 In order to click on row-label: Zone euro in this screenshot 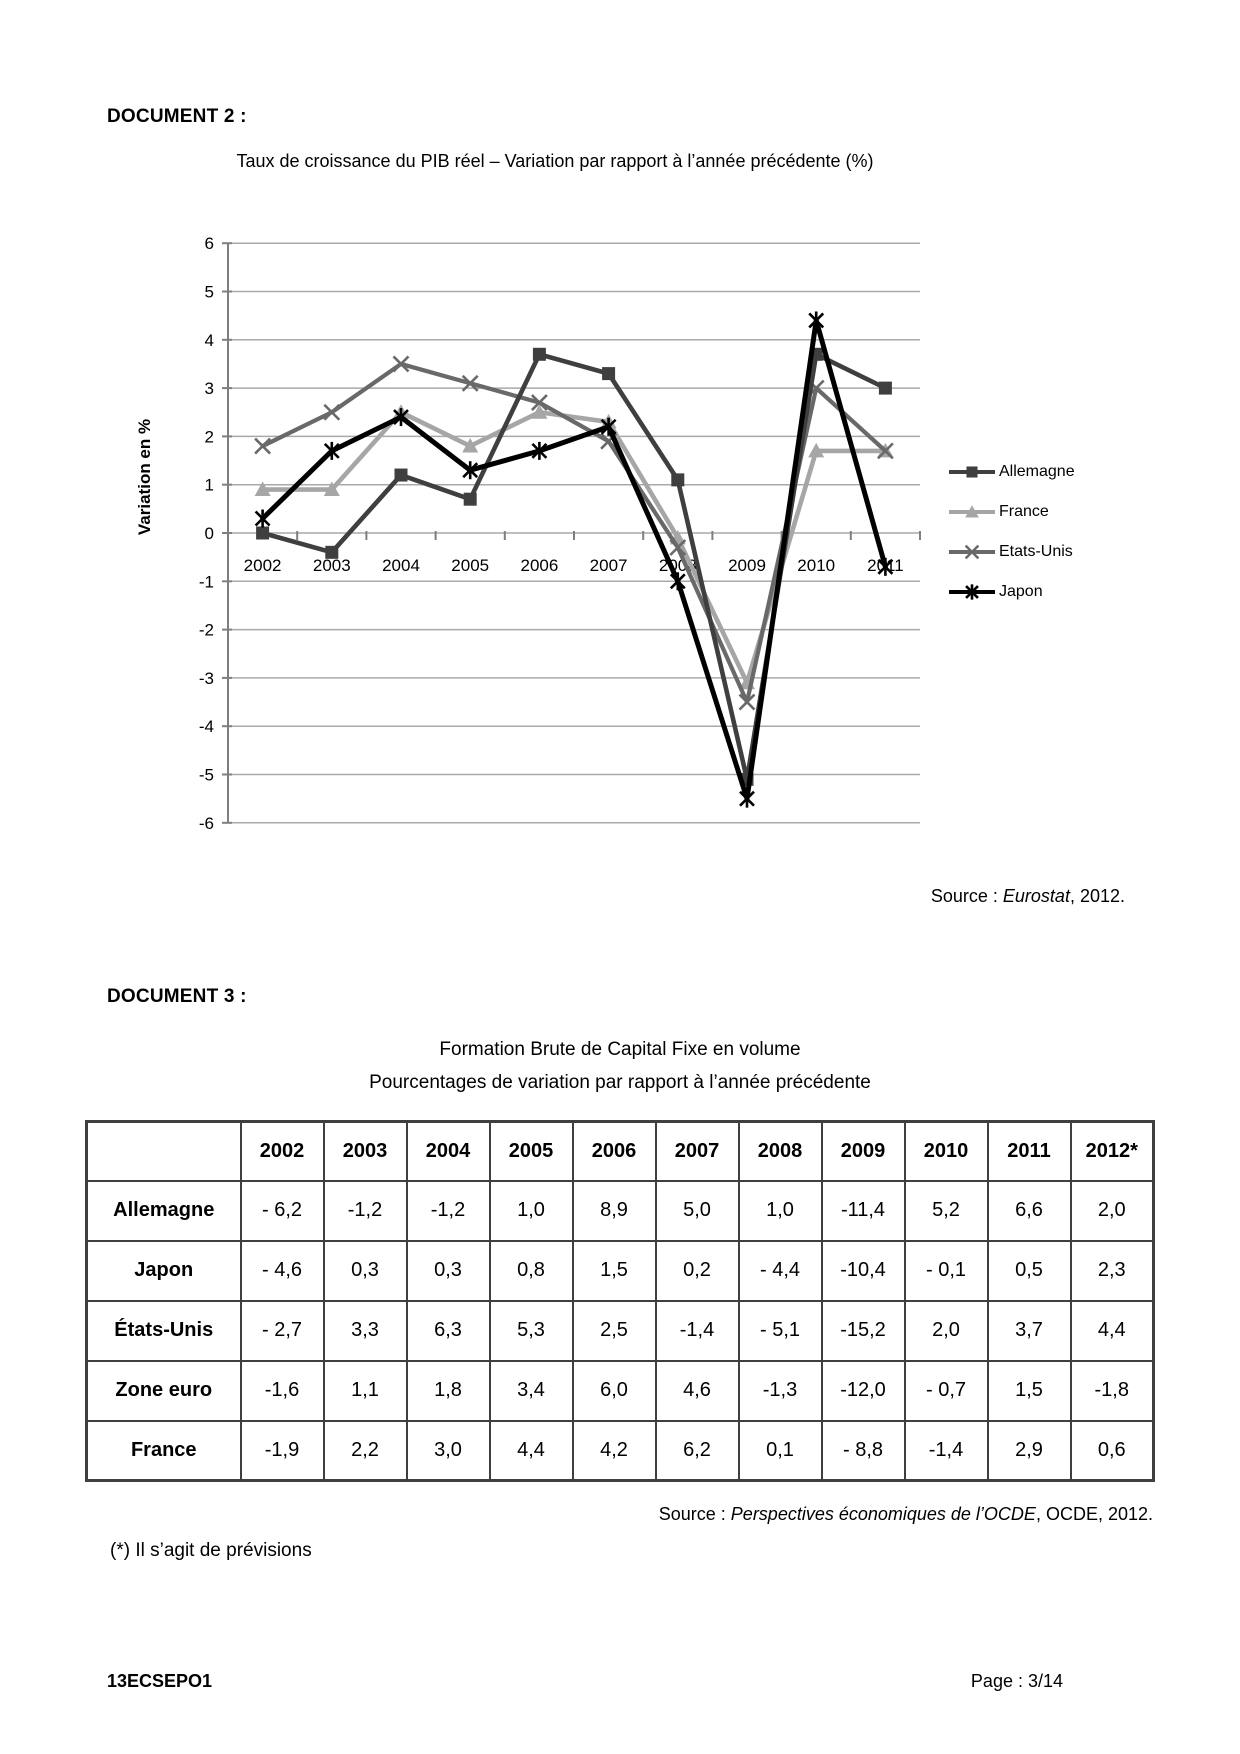, I will do `click(163, 1390)`.